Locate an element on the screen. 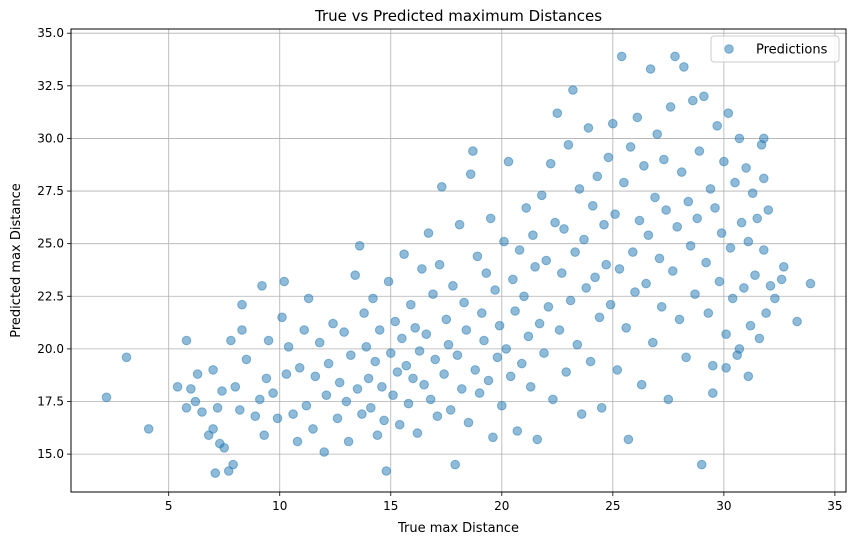  x-tick-label: 15 is located at coordinates (390, 506).